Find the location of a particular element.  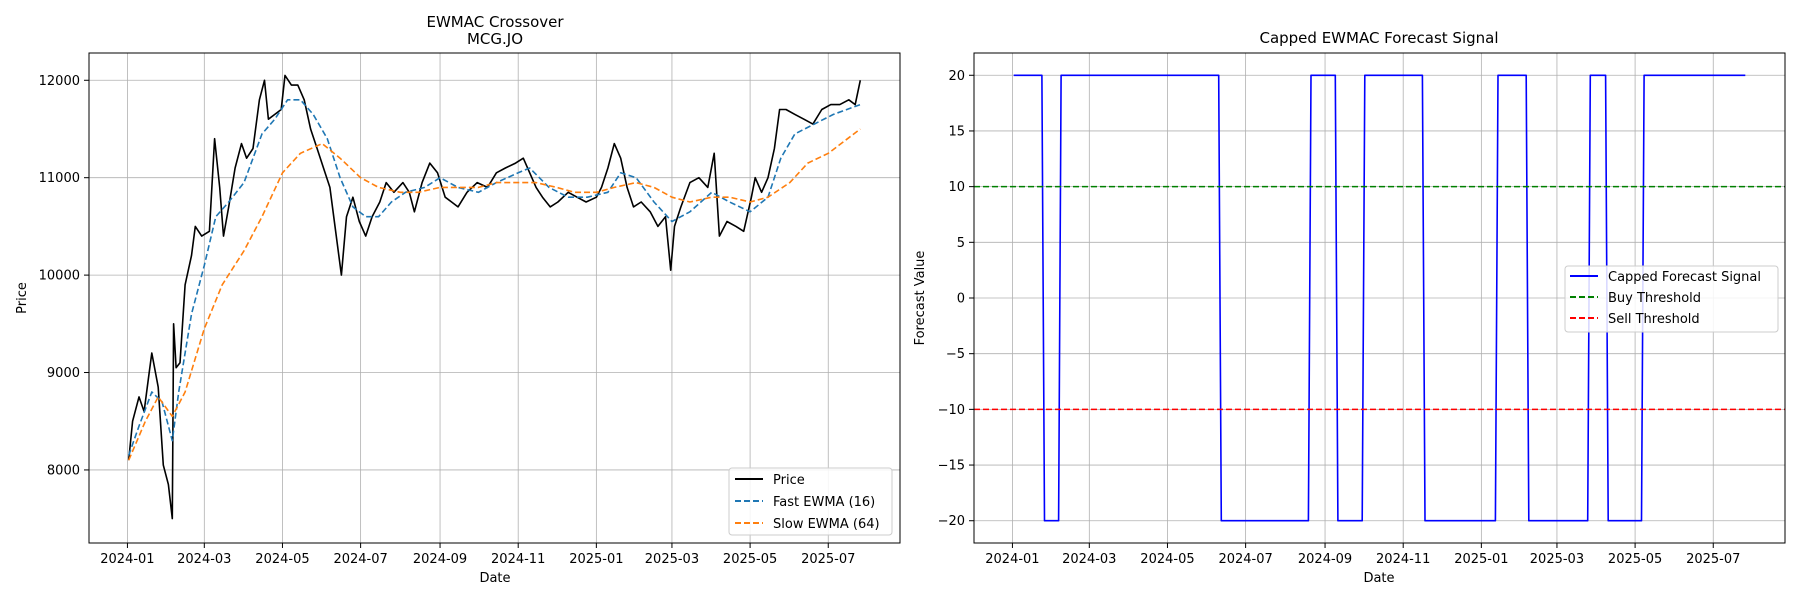

legend: Price Fast EWMA (16) Slow EWMA (64) is located at coordinates (810, 501).